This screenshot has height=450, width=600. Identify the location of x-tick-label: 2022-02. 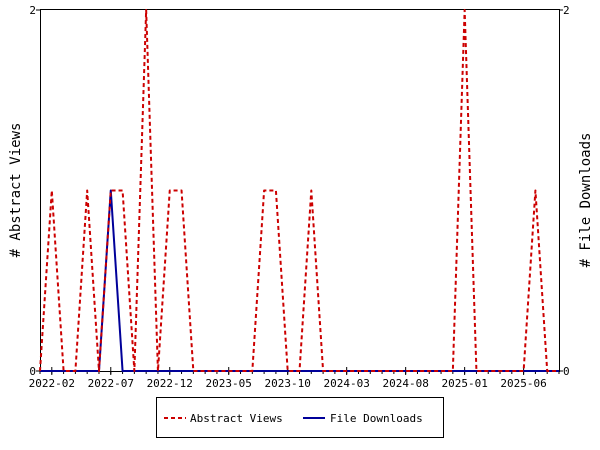
(52, 383).